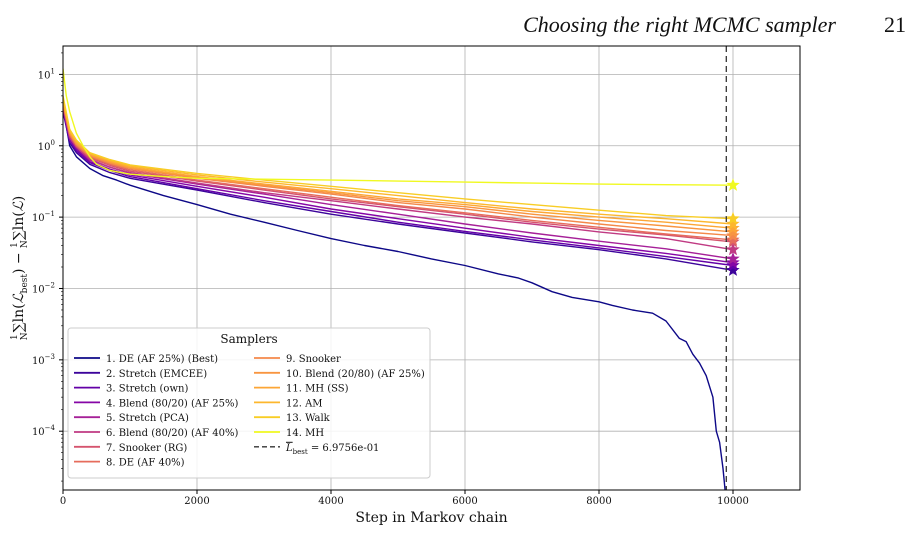 The width and height of the screenshot is (916, 534). Describe the element at coordinates (147, 418) in the screenshot. I see `legend-label: 5. Stretch (PCA)` at that location.